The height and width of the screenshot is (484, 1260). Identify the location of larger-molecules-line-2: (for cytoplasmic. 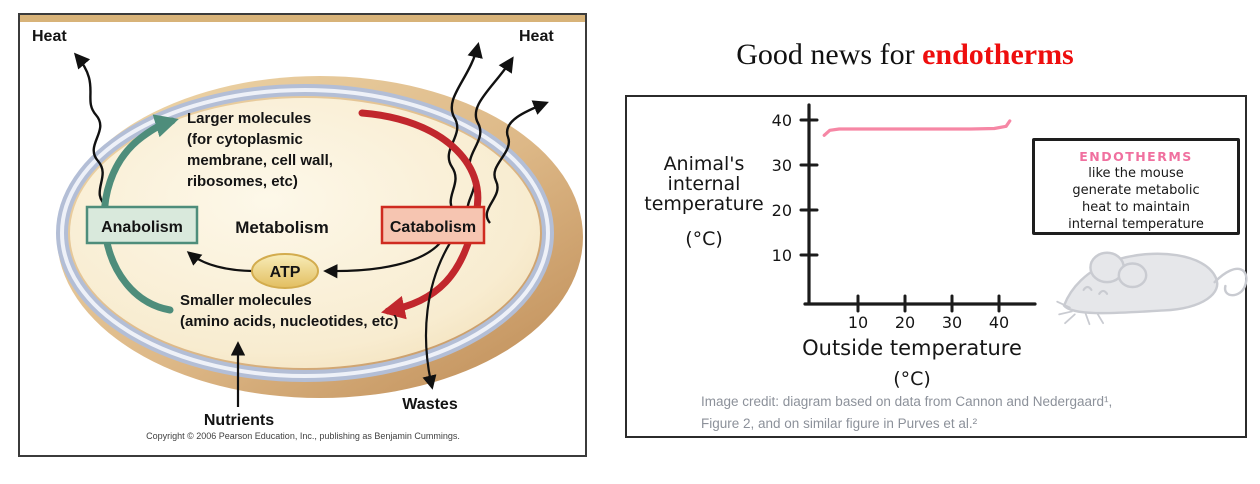
(245, 139).